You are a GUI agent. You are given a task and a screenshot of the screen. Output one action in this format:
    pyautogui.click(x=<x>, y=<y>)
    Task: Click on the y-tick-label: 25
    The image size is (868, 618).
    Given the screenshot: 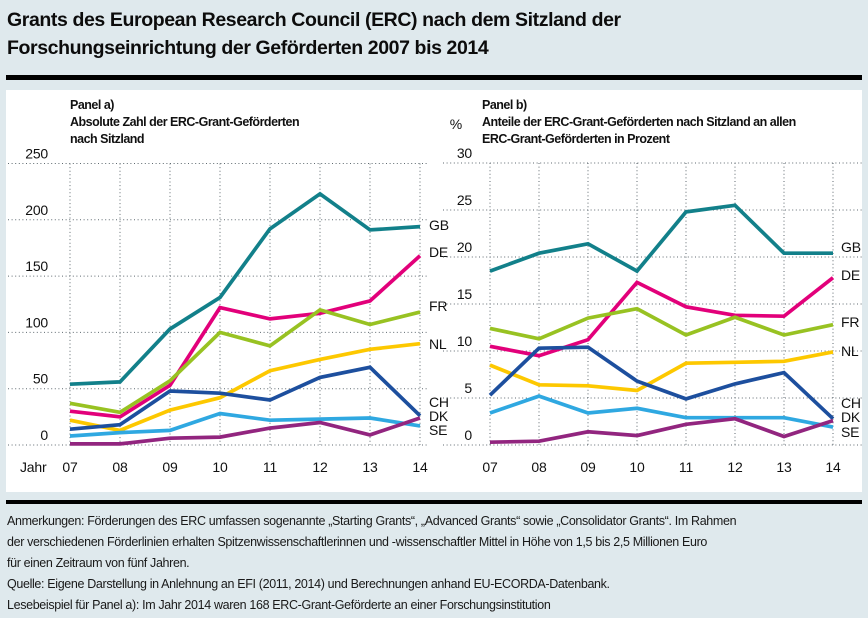 What is the action you would take?
    pyautogui.click(x=465, y=200)
    